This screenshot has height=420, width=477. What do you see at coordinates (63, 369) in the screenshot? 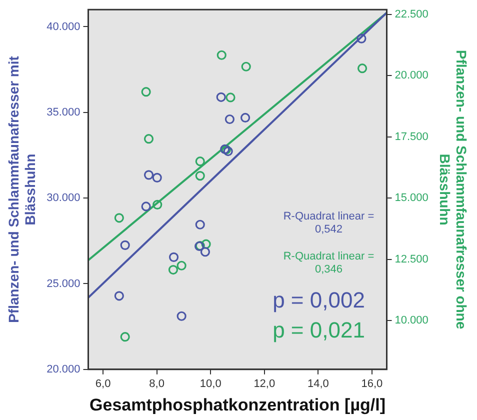
I see `y-tick-label: 20.000` at bounding box center [63, 369].